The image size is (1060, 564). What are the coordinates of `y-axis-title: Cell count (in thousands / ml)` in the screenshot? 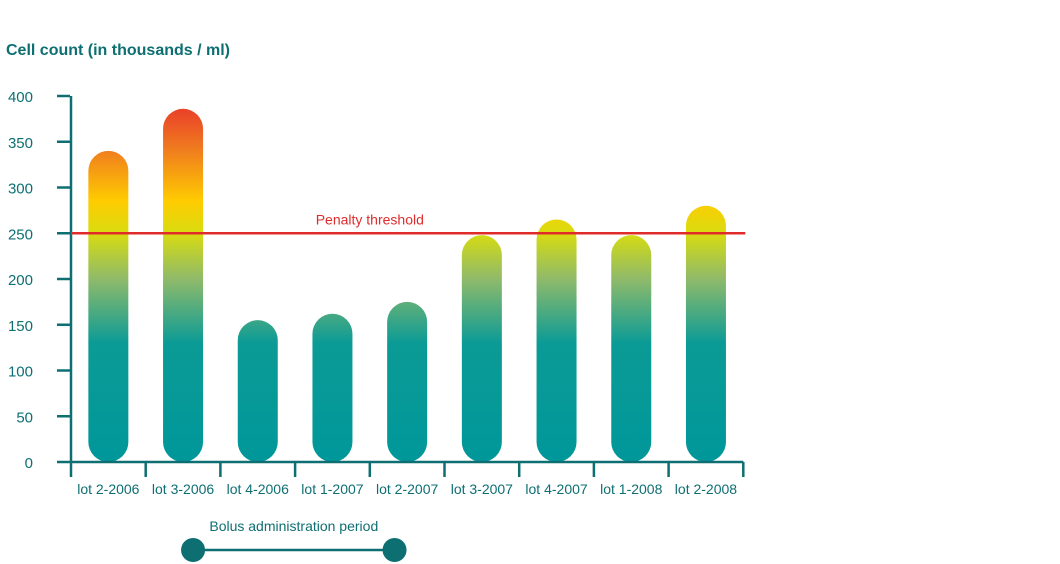 It's located at (118, 50).